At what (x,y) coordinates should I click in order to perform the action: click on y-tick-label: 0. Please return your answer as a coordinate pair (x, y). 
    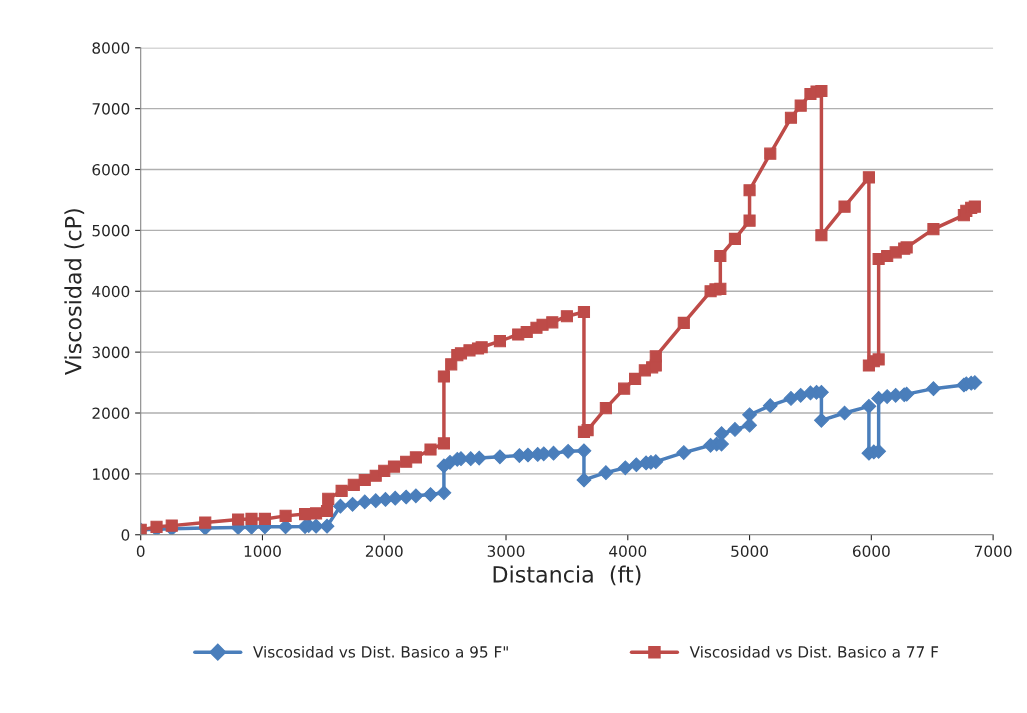
    Looking at the image, I should click on (125, 535).